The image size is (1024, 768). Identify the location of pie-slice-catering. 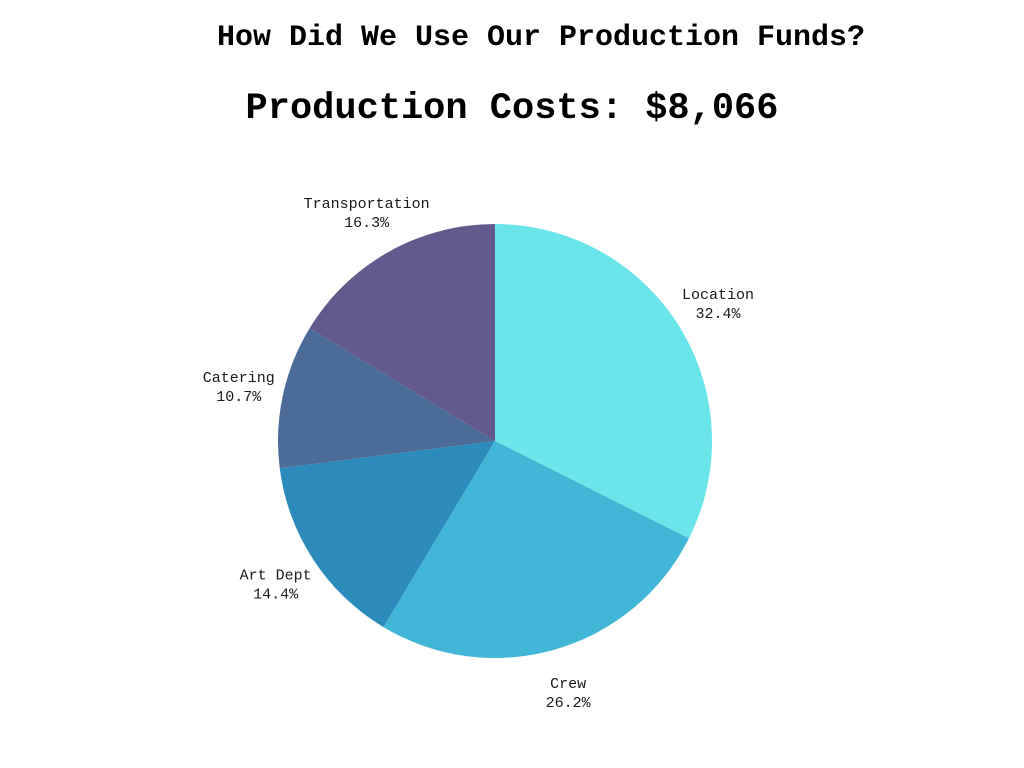
(386, 398).